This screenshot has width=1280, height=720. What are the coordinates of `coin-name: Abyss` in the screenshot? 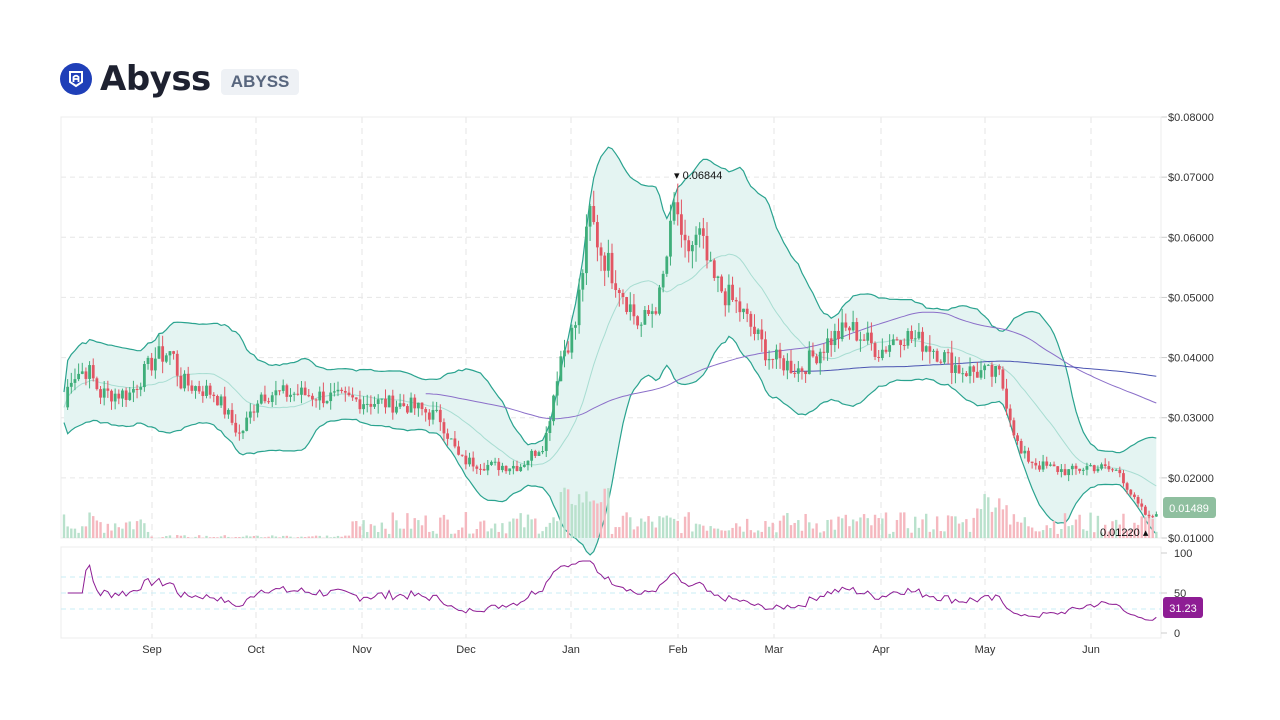 It's located at (155, 79).